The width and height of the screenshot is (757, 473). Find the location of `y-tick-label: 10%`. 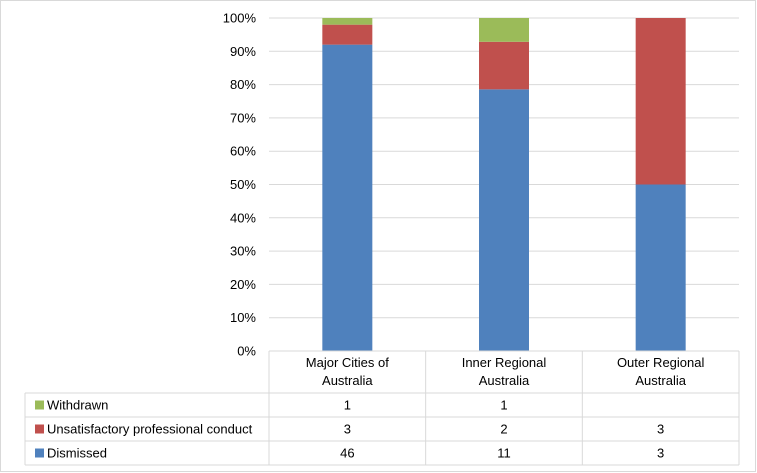

y-tick-label: 10% is located at coordinates (243, 317).